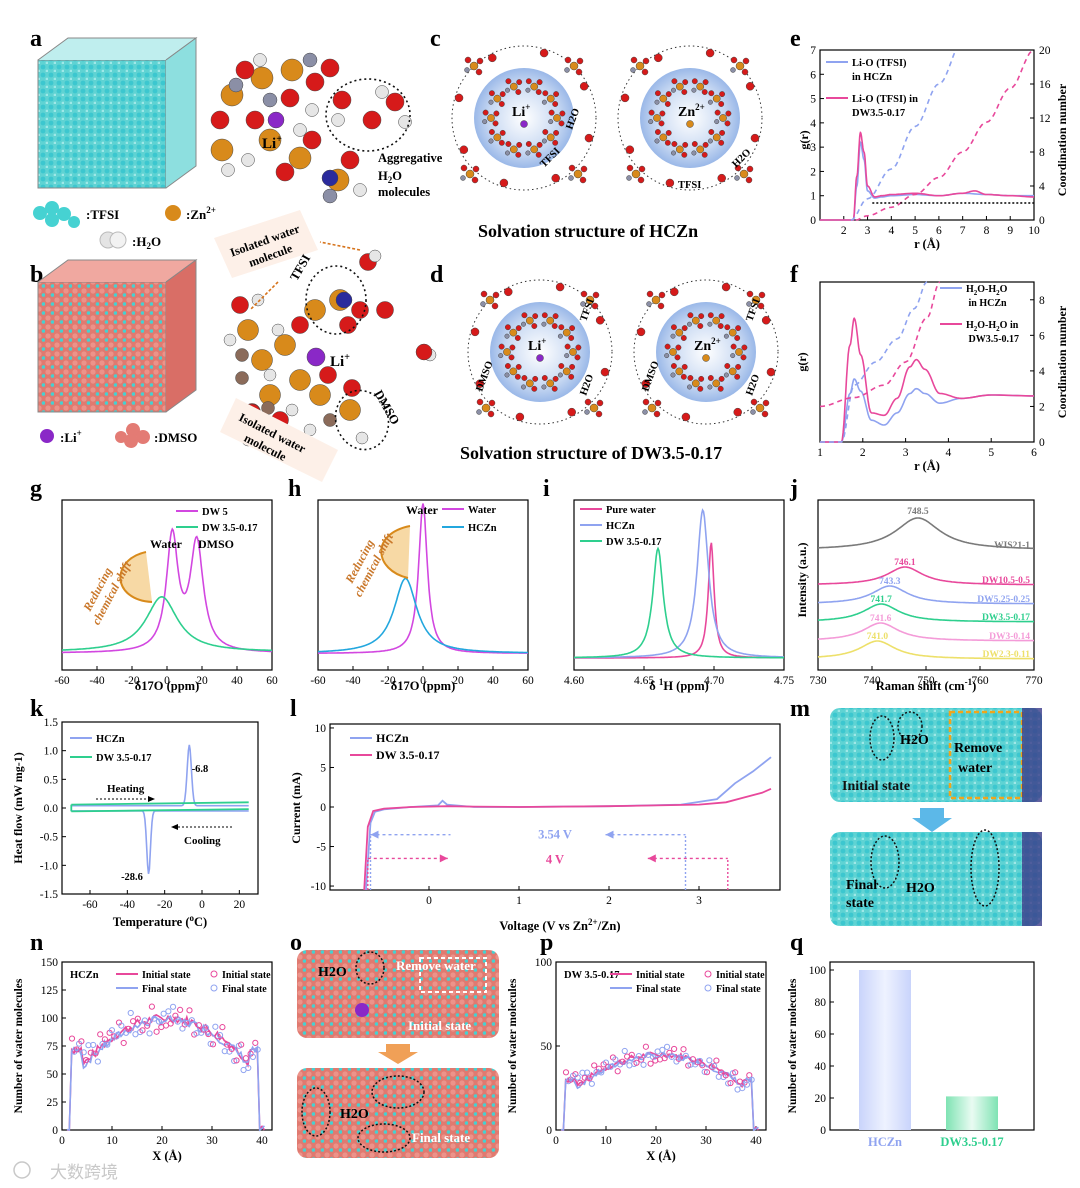 This screenshot has height=1188, width=1080. I want to click on chart-p-xtick-label: 10, so click(606, 1141).